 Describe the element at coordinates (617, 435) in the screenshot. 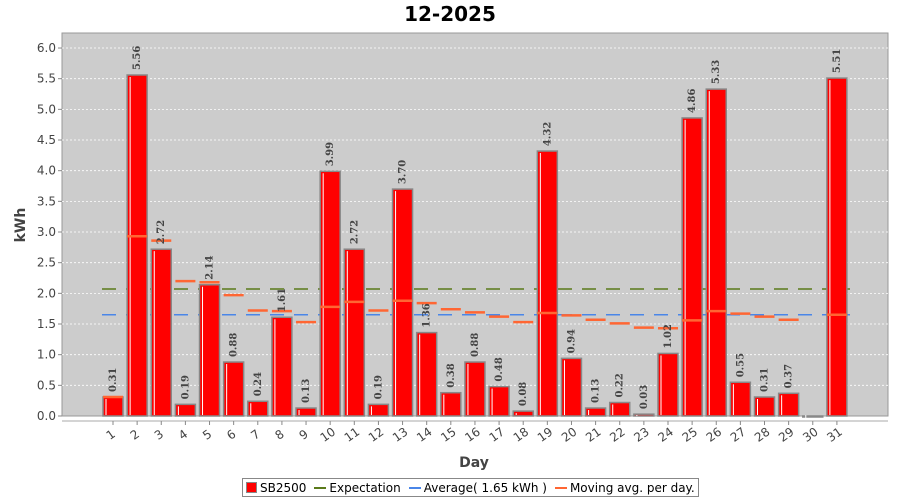

I see `x-tick-label: 22` at that location.